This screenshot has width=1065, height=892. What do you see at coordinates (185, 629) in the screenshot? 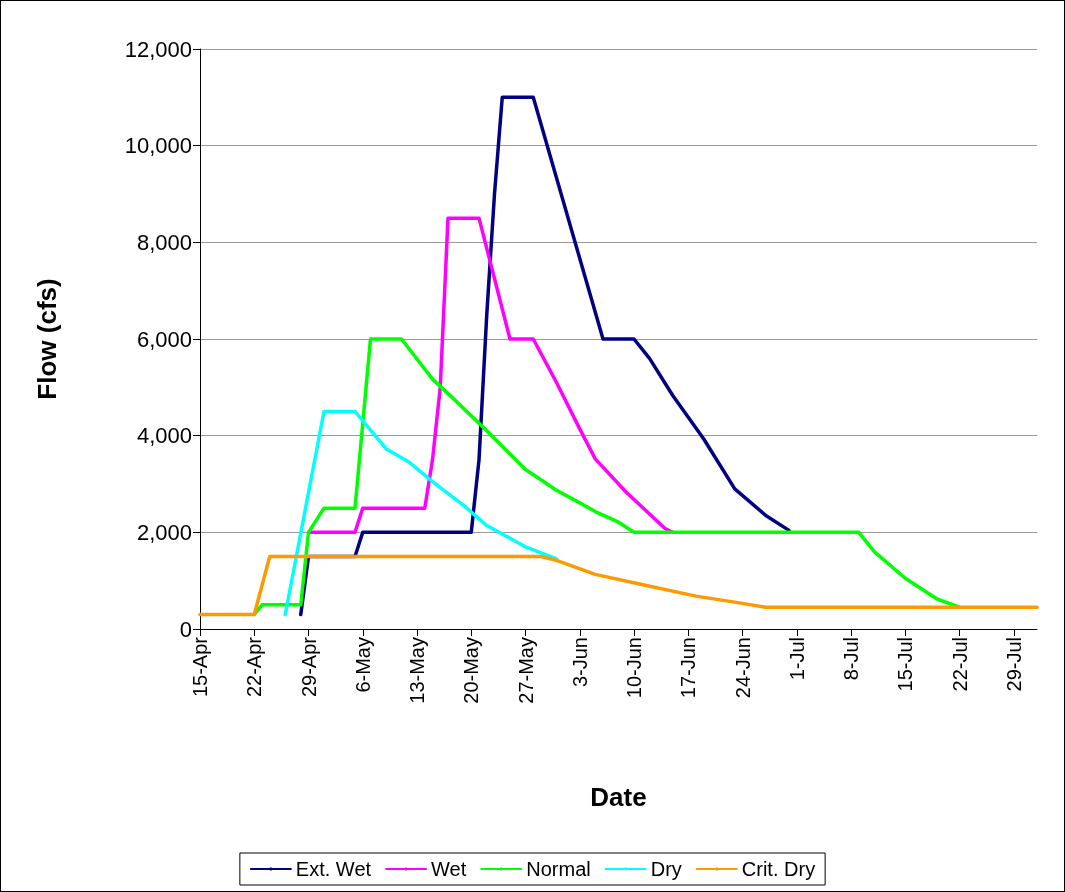
I see `y-tick-label: 0` at bounding box center [185, 629].